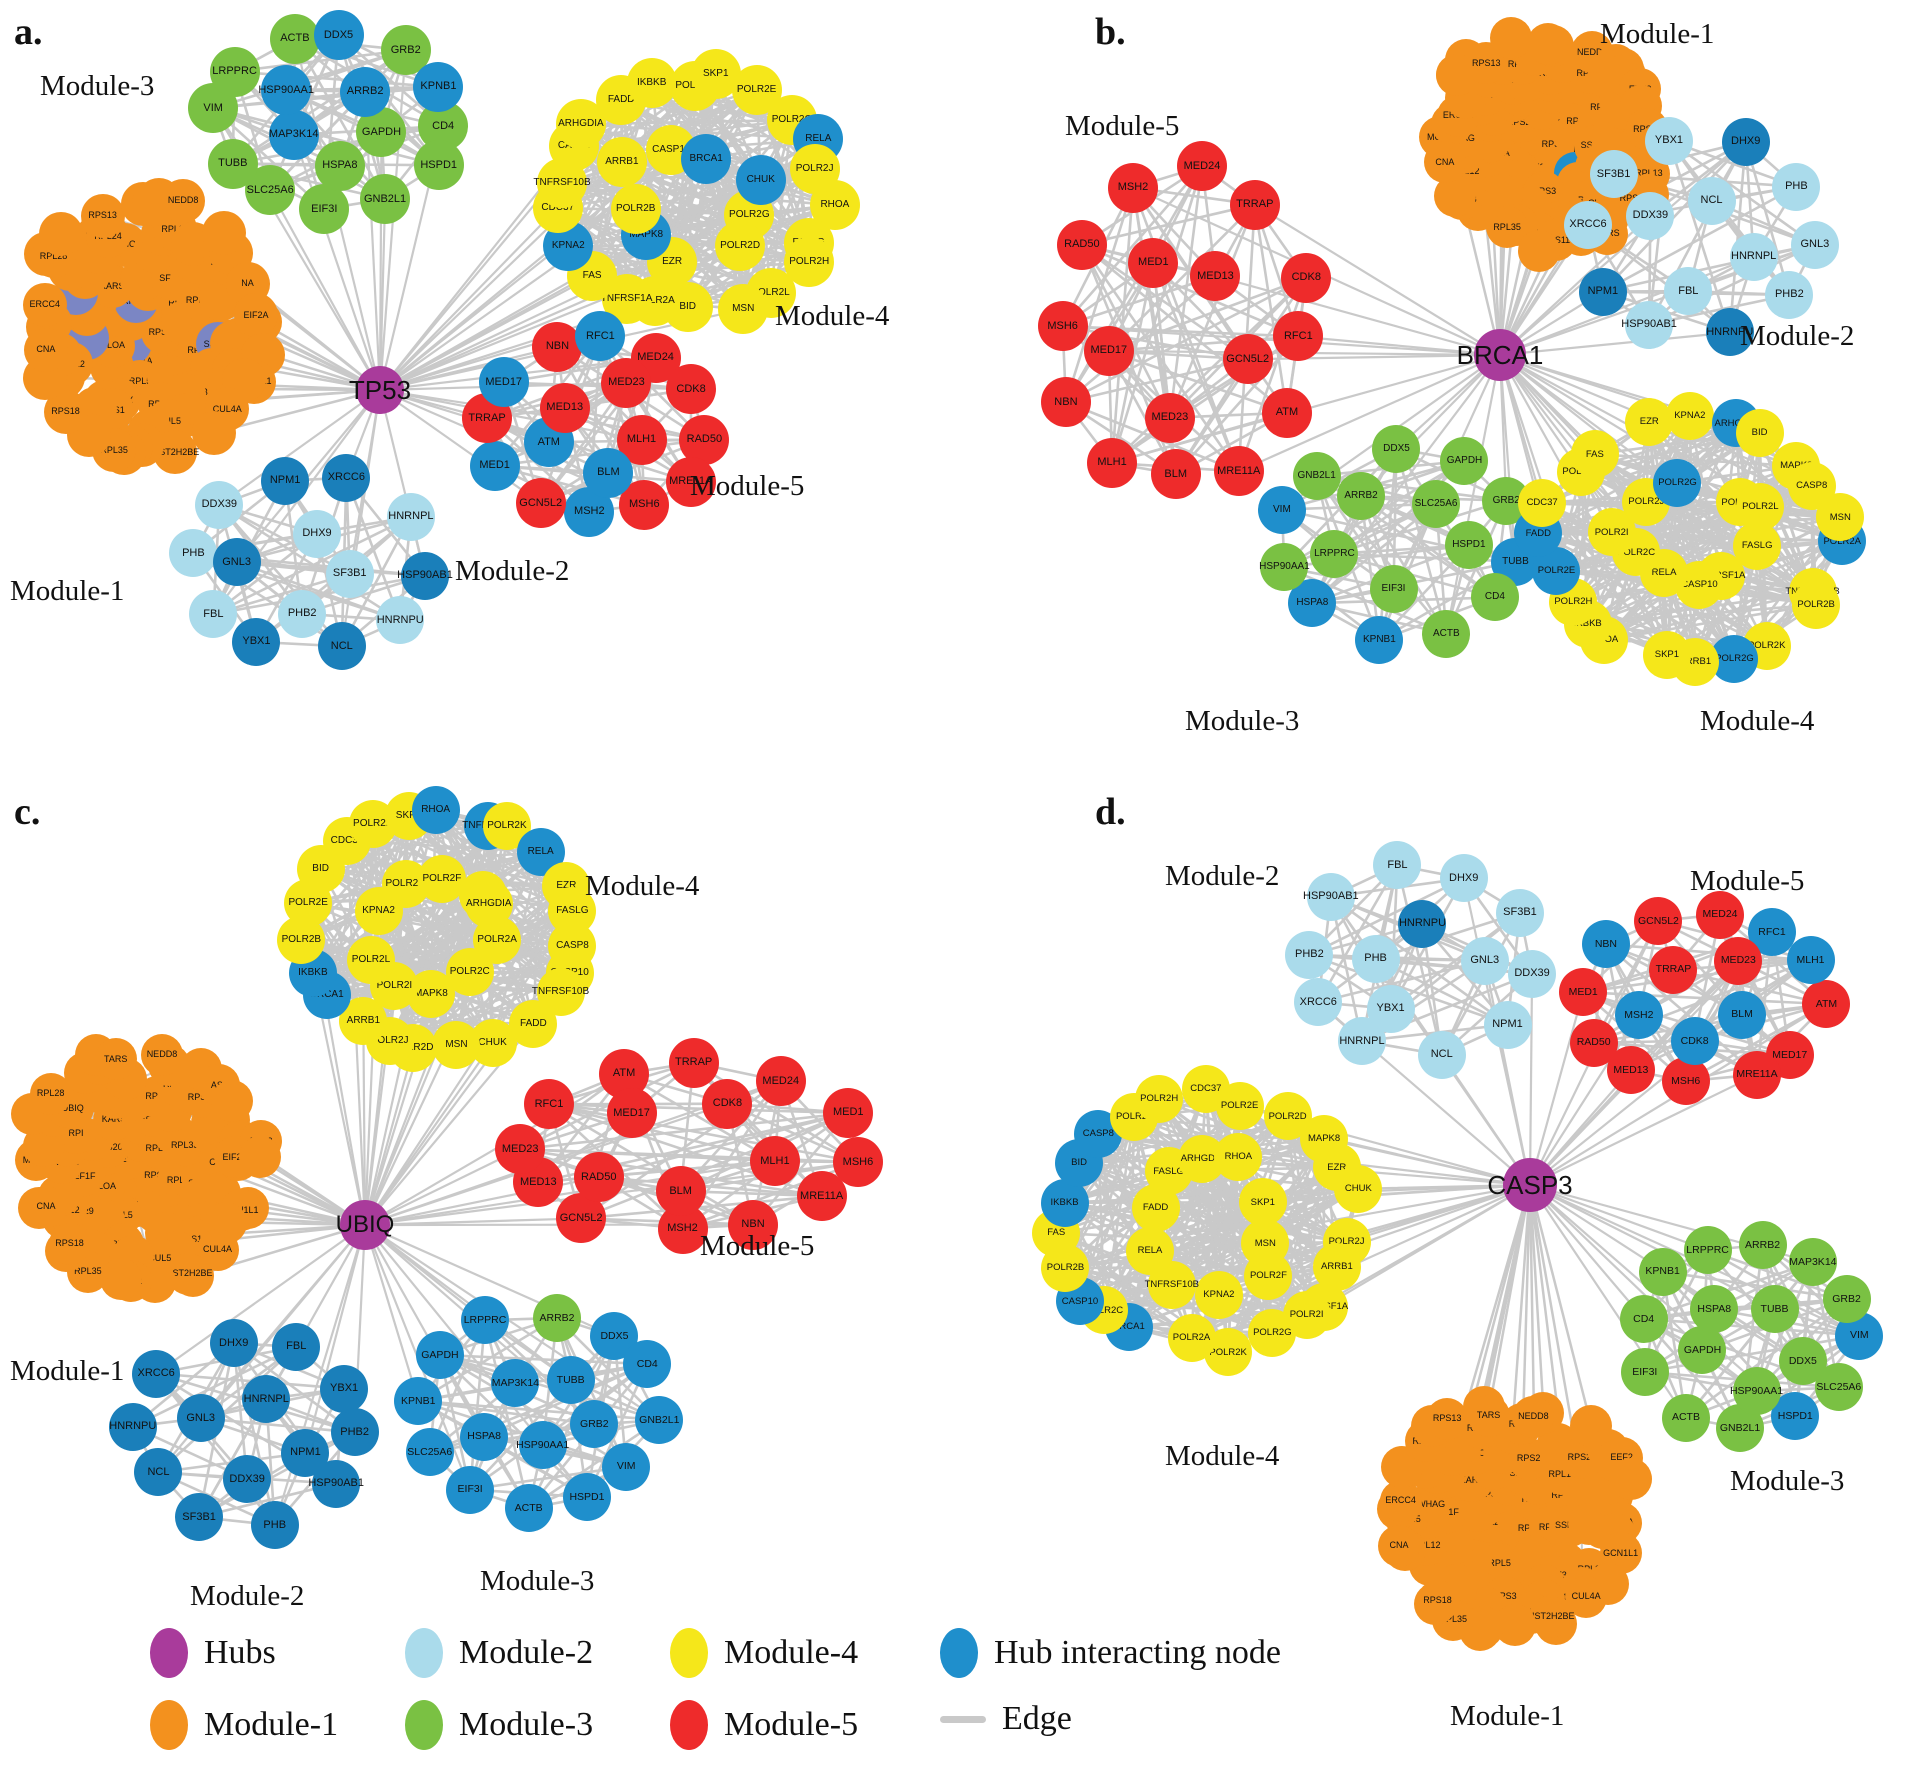  Describe the element at coordinates (1262, 1202) in the screenshot. I see `module4-node: SKP1` at that location.